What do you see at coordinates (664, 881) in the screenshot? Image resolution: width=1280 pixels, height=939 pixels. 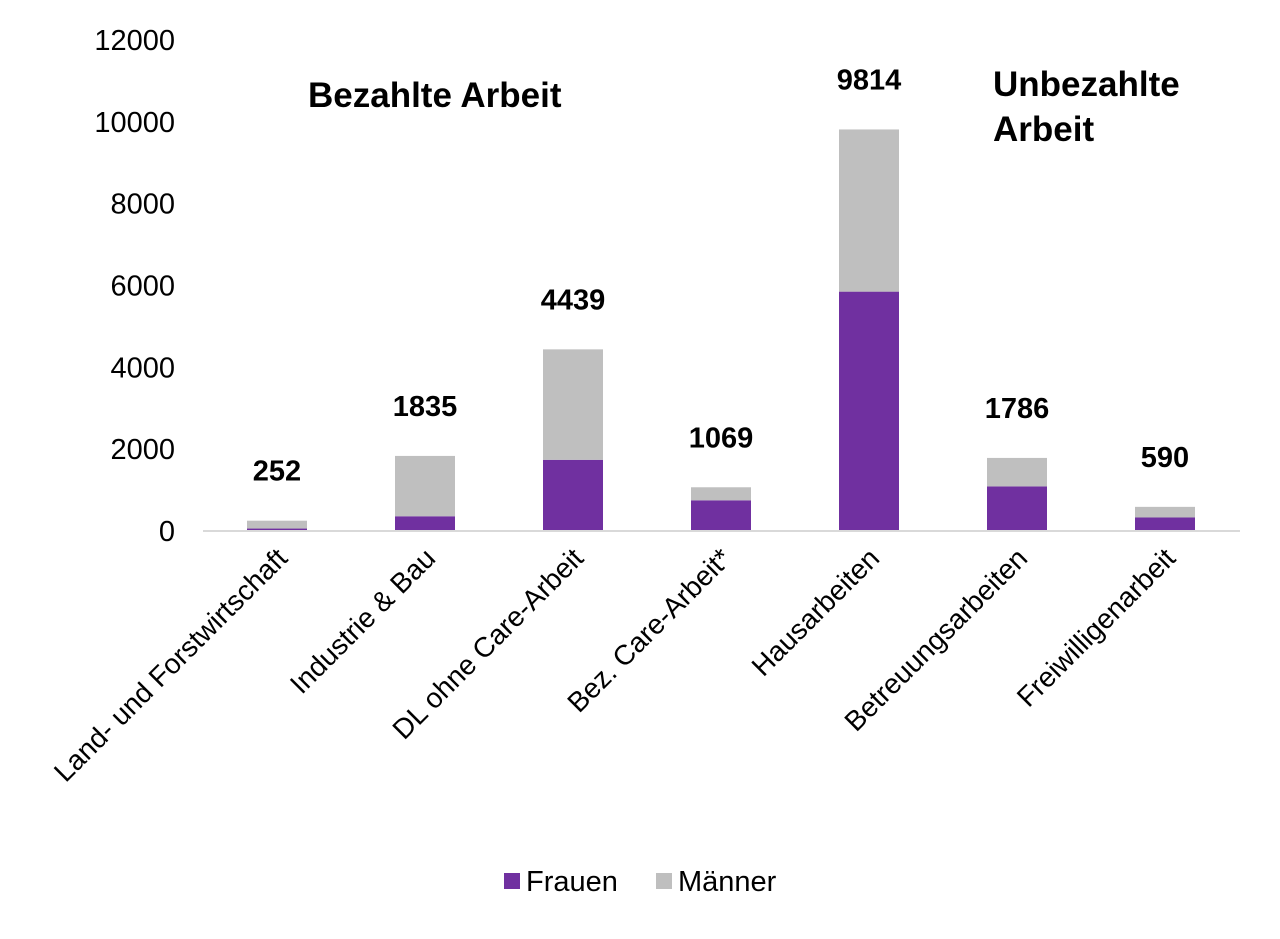 I see `legend-swatch-maenner` at bounding box center [664, 881].